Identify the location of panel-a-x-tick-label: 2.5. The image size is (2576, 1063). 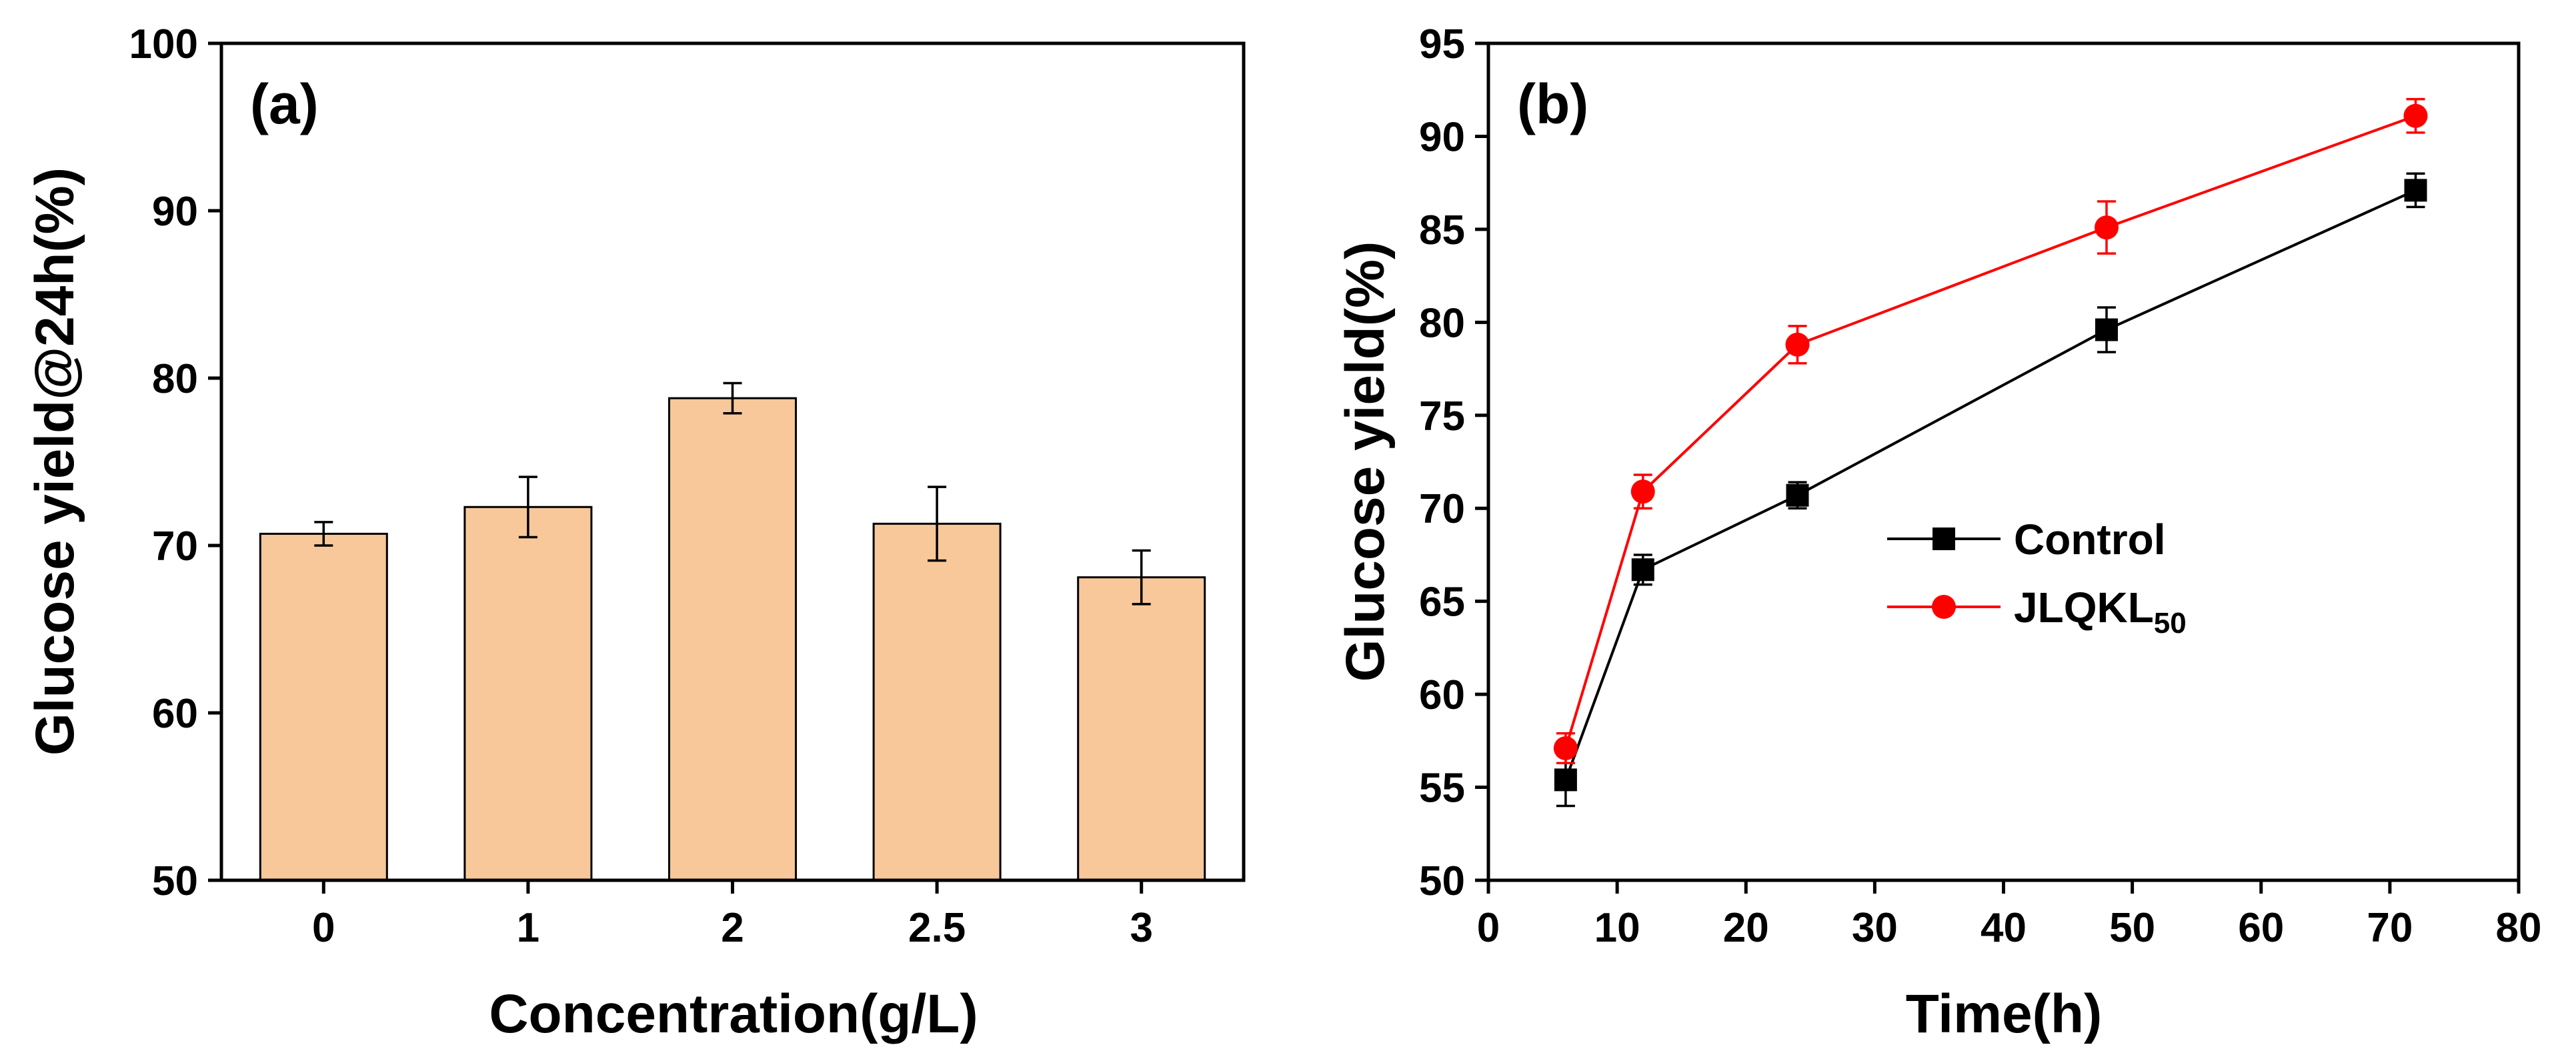
(937, 928).